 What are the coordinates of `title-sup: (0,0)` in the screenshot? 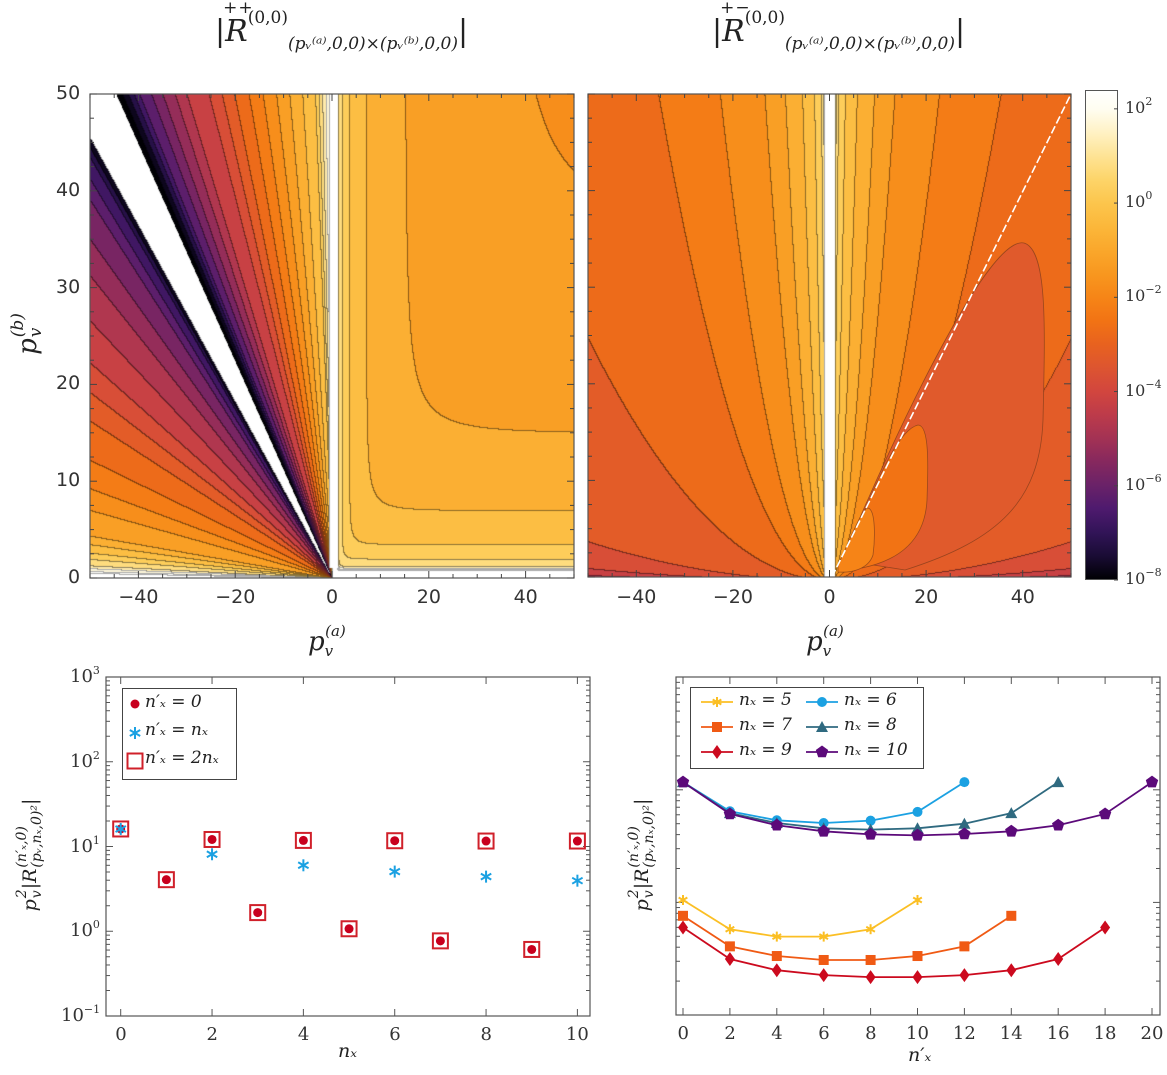 It's located at (268, 18).